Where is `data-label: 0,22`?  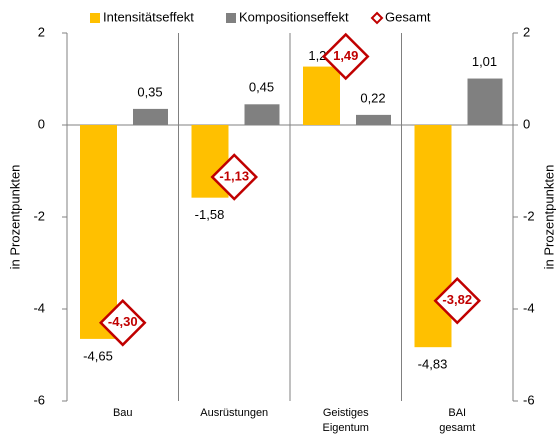 data-label: 0,22 is located at coordinates (372, 97).